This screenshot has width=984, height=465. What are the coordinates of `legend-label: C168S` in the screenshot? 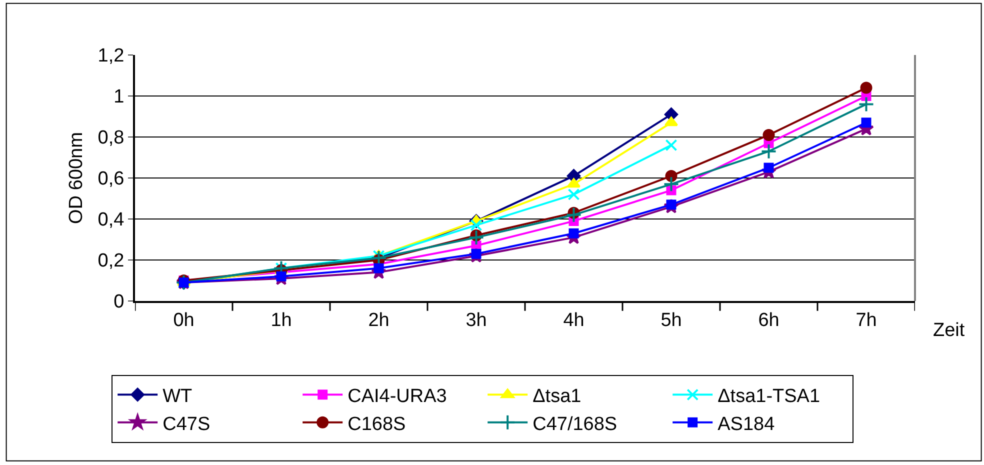 It's located at (377, 424).